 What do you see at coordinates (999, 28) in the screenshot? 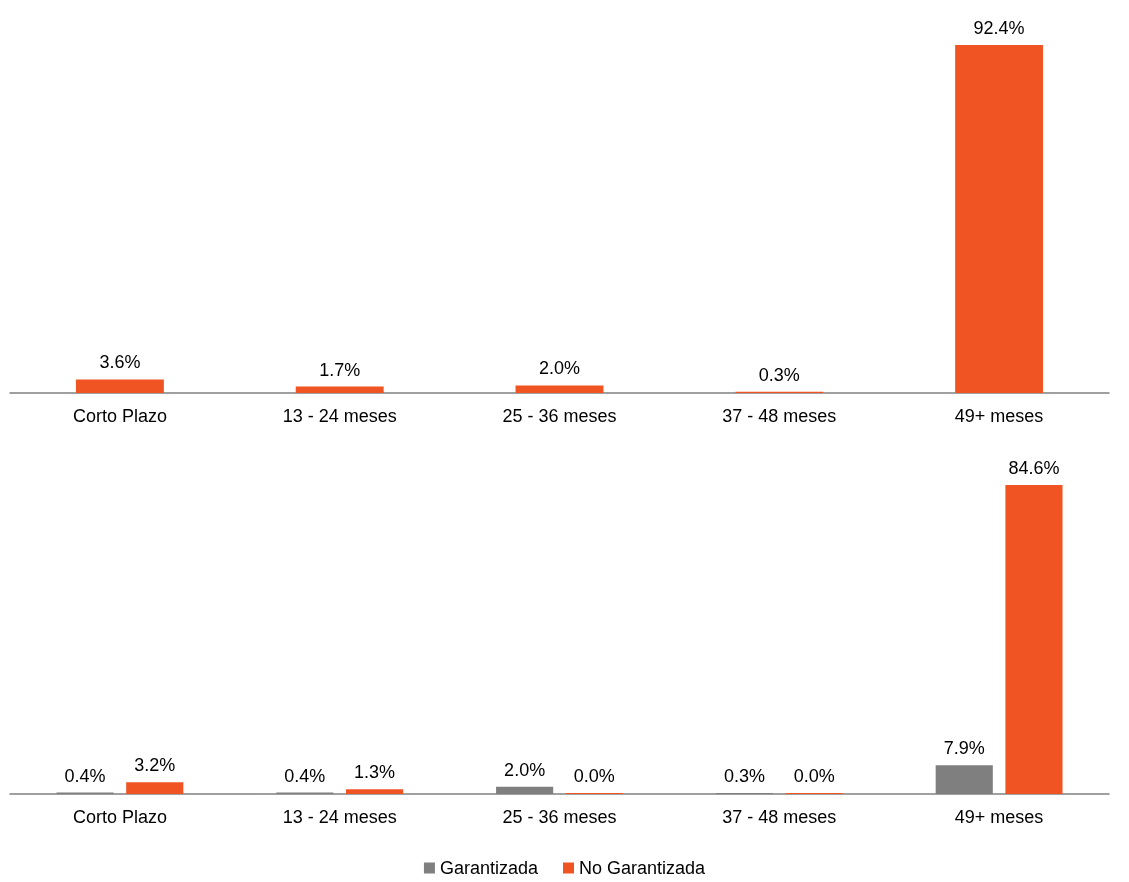
I see `data-label: 92.4%` at bounding box center [999, 28].